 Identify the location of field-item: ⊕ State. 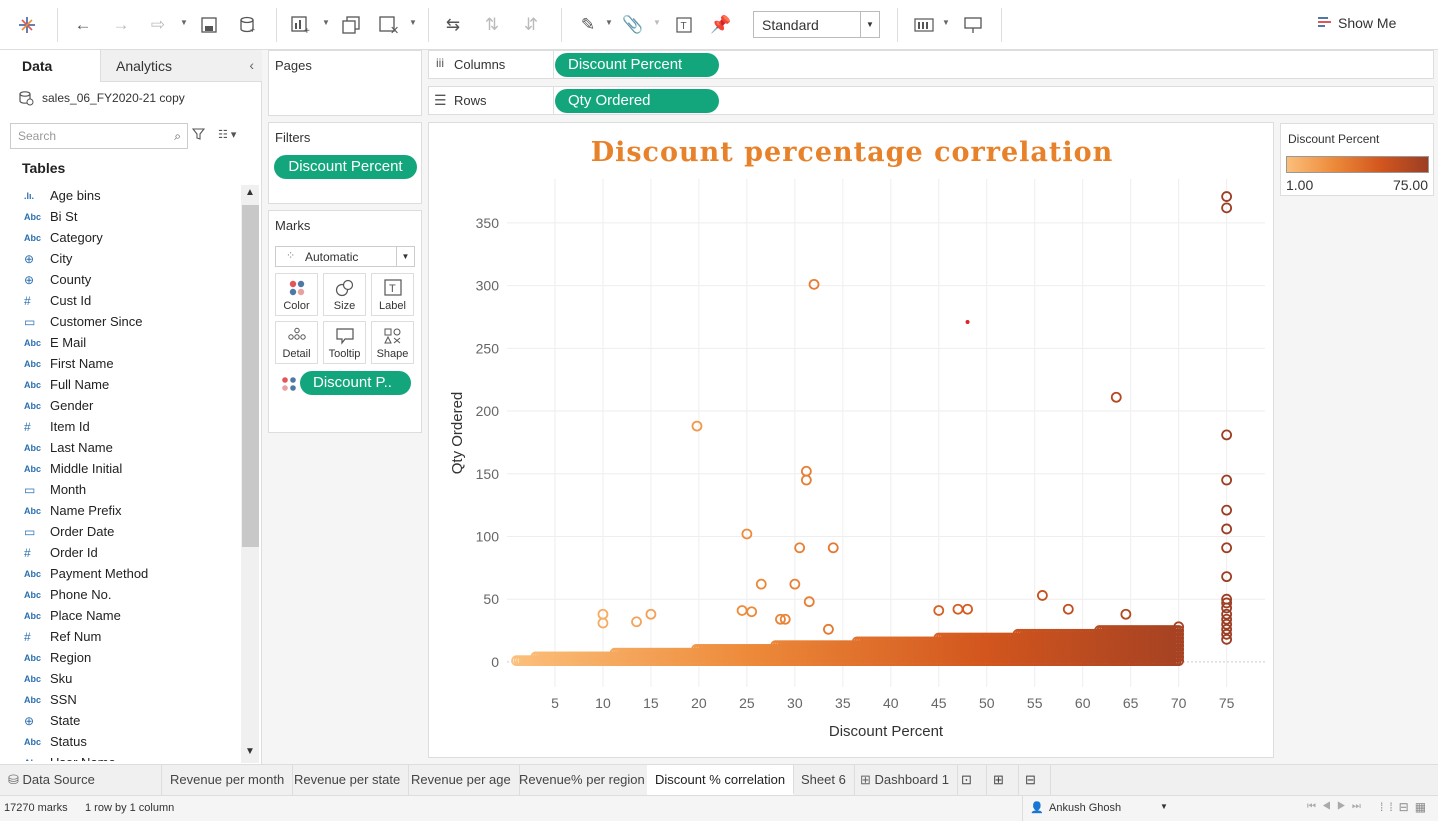
(120, 720).